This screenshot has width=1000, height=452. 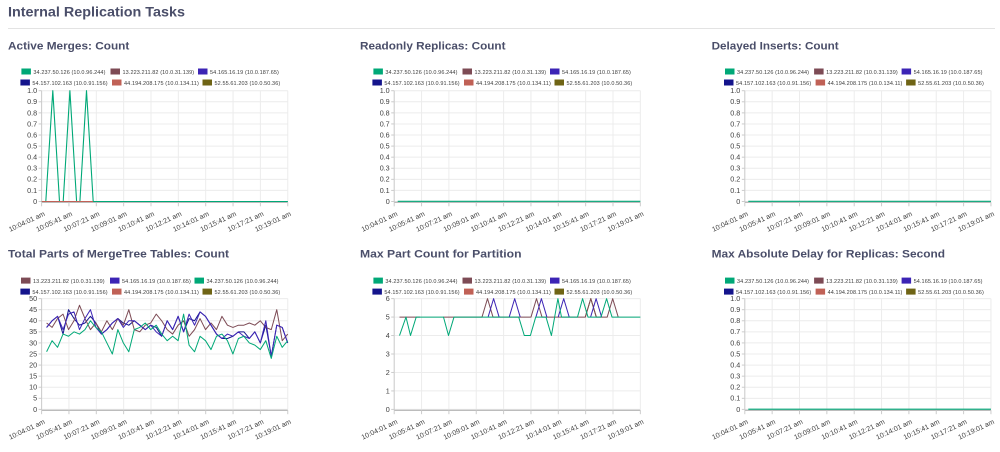 I want to click on svg-text: 35, so click(x=33, y=331).